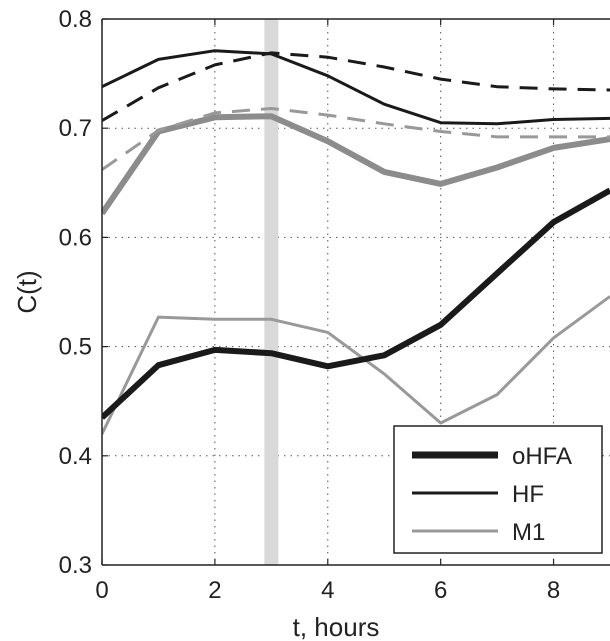  I want to click on y-tick-label: 0.7, so click(75, 128).